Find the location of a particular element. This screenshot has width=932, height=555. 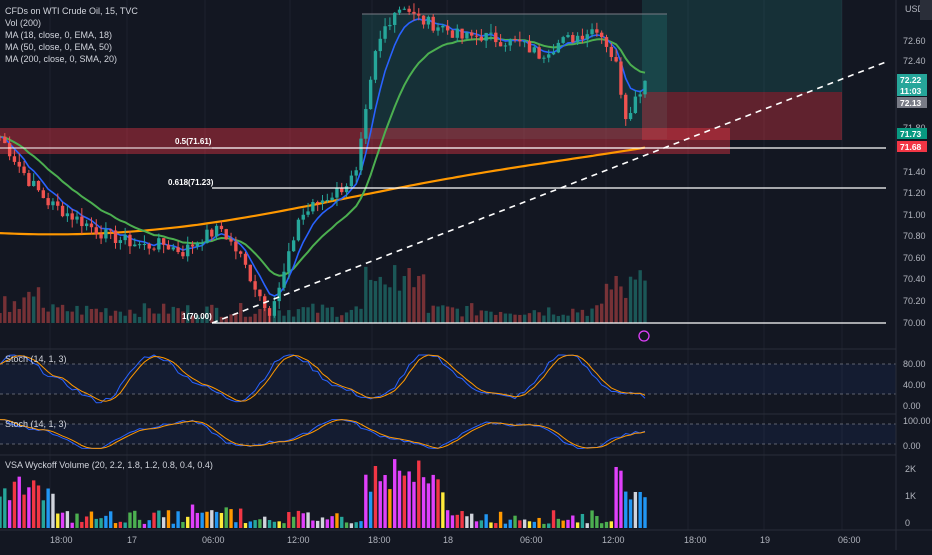

price-tick-3: 71.40 is located at coordinates (914, 172).